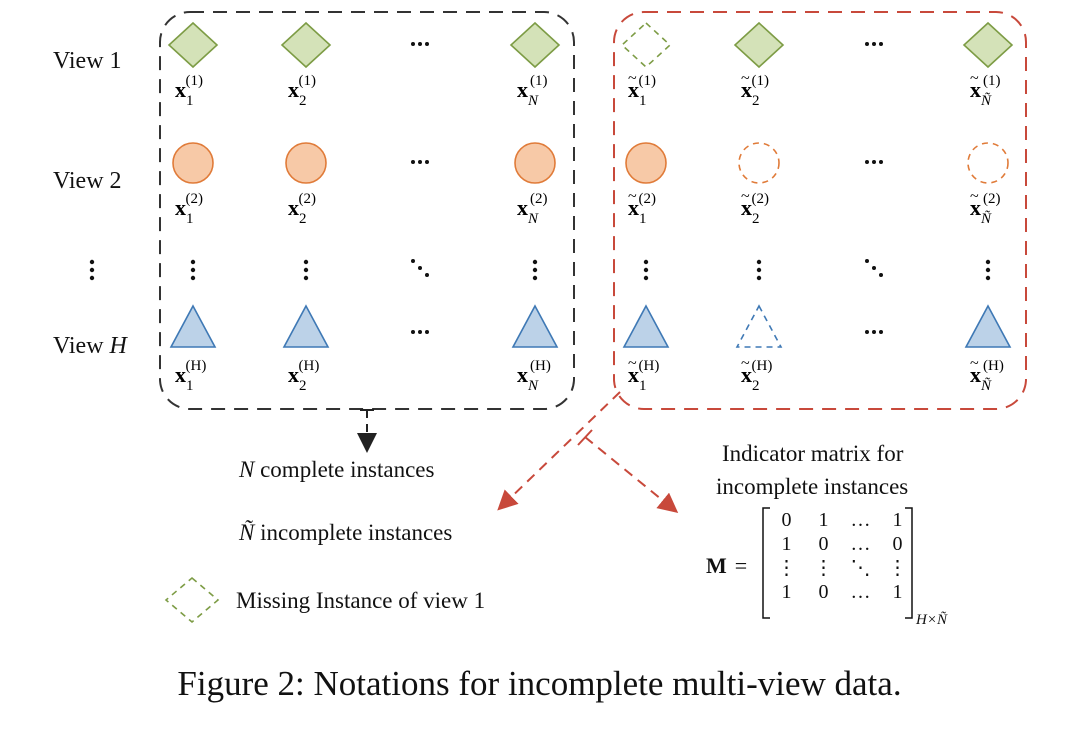  I want to click on v-ellipsis-col2-dot2, so click(306, 270).